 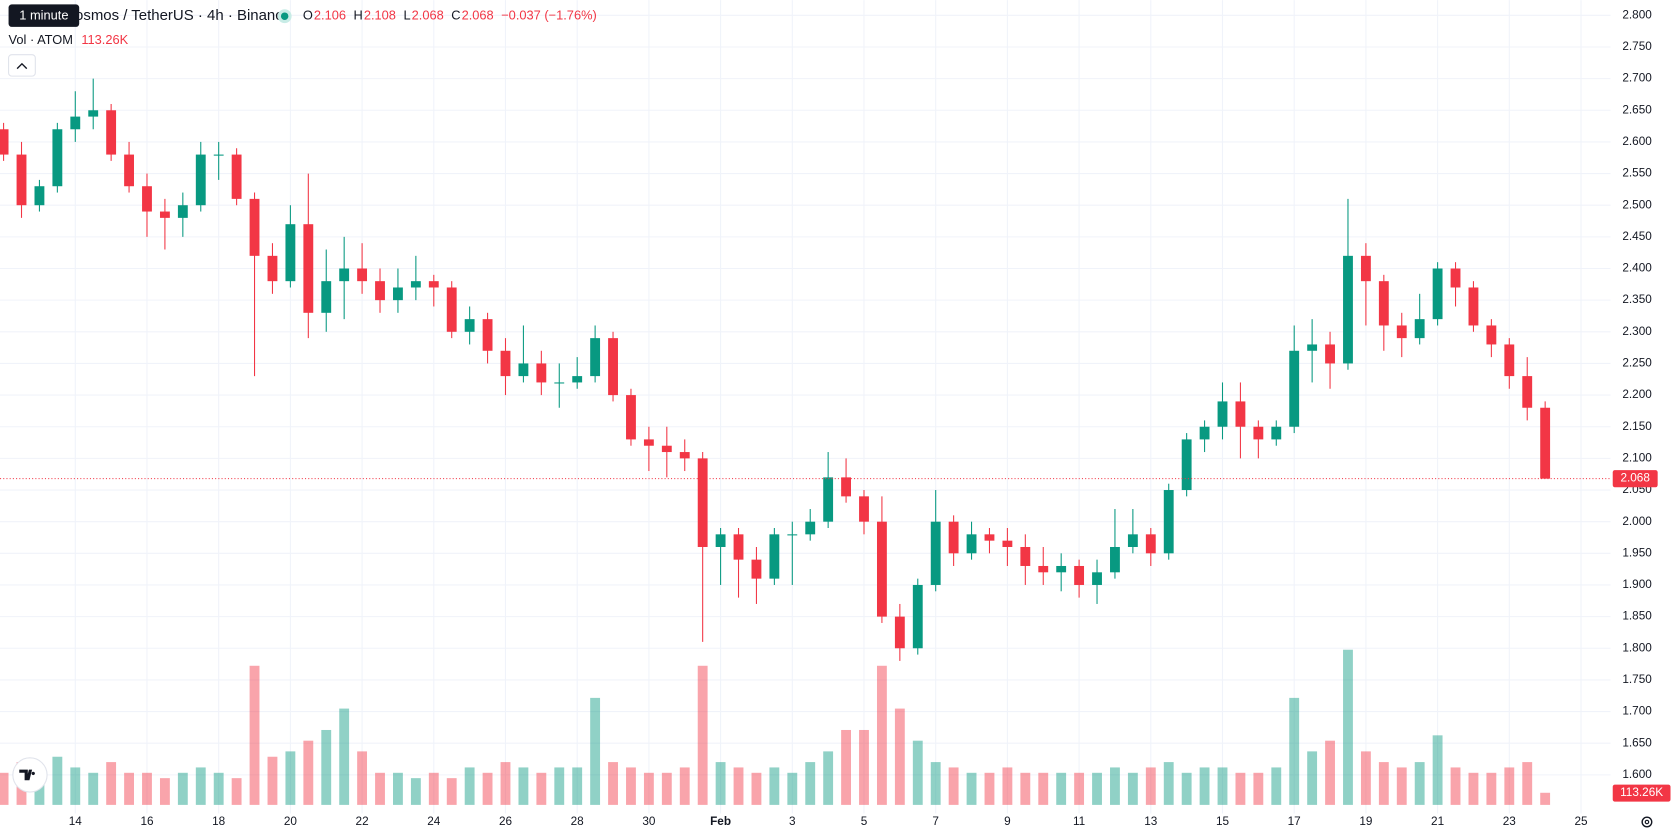 What do you see at coordinates (22, 65) in the screenshot?
I see `collapse-button` at bounding box center [22, 65].